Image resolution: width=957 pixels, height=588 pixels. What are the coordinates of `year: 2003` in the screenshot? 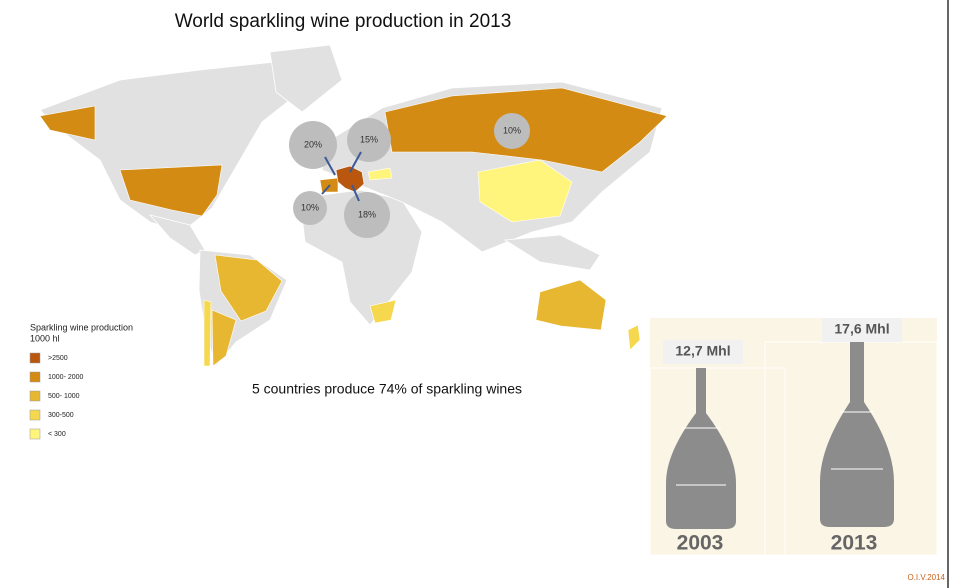 It's located at (700, 543).